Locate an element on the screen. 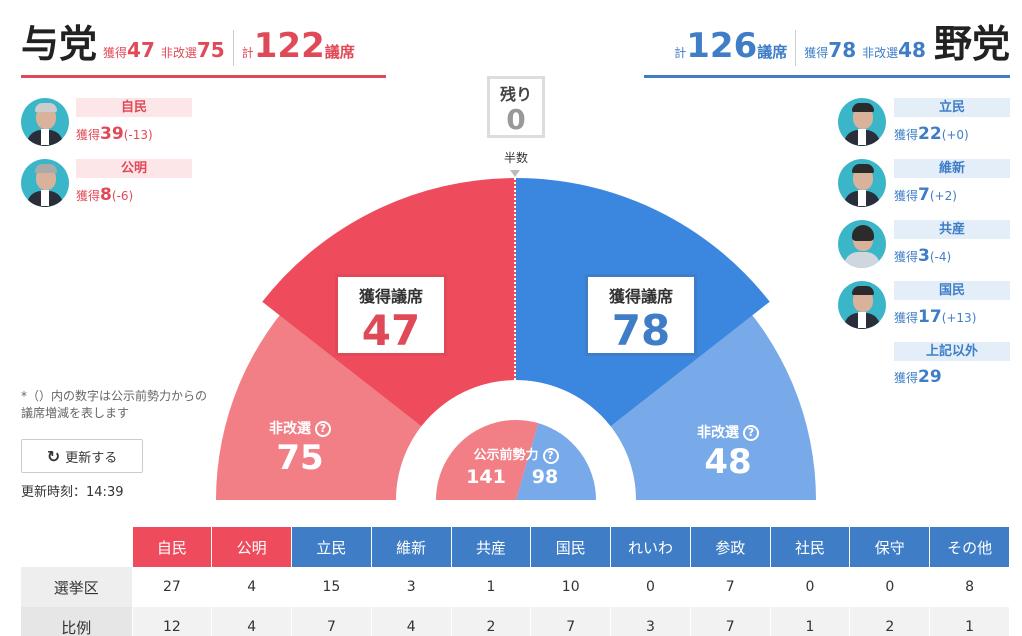 This screenshot has width=1022, height=636. party-result-ishin: 獲得7(+2) is located at coordinates (925, 195).